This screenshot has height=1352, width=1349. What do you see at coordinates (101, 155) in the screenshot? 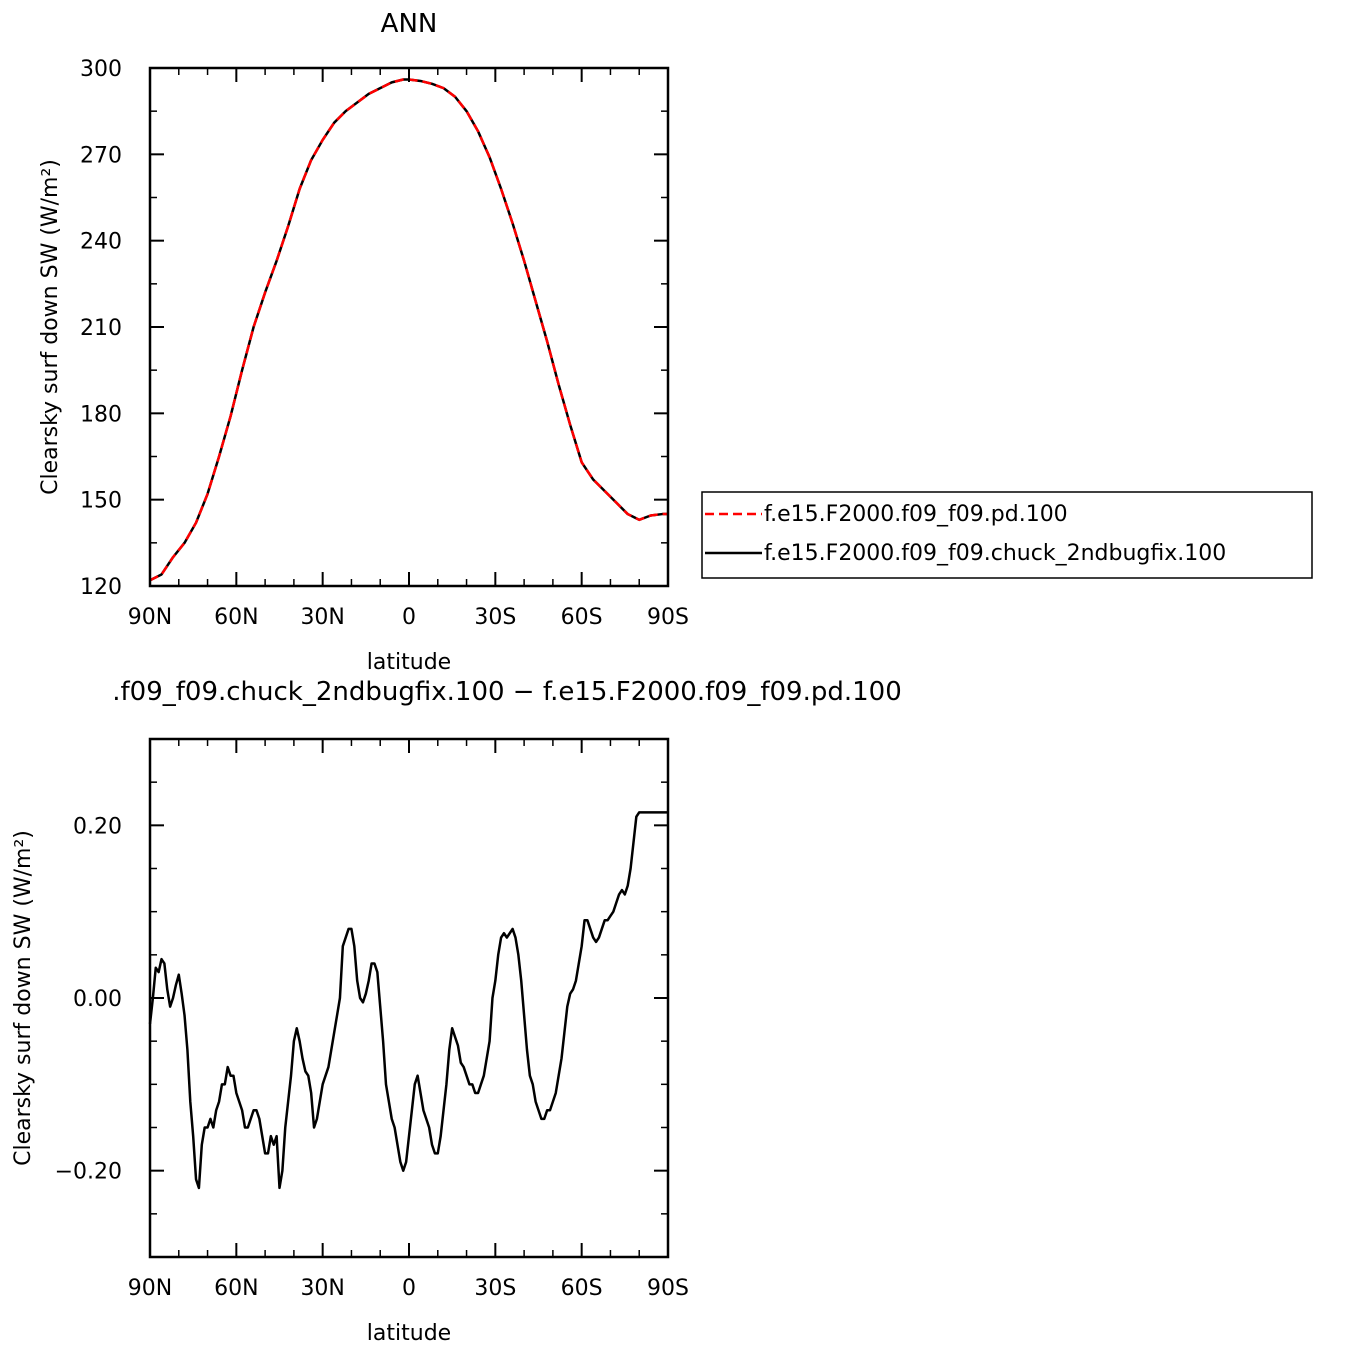
I see `y-tick-label: 270` at bounding box center [101, 155].